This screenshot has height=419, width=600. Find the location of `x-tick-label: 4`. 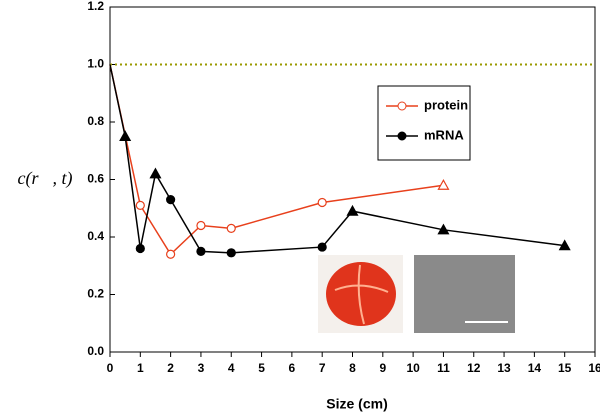

x-tick-label: 4 is located at coordinates (231, 368).